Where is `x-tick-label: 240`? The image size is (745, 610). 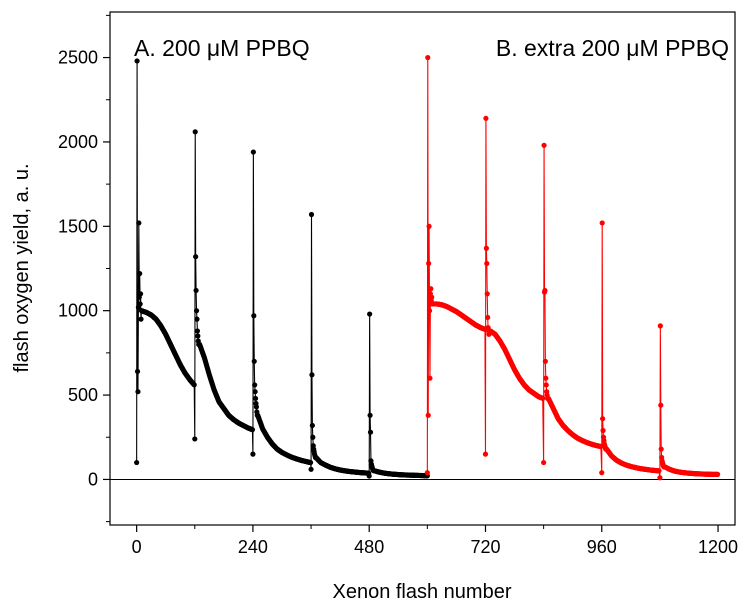
x-tick-label: 240 is located at coordinates (253, 547).